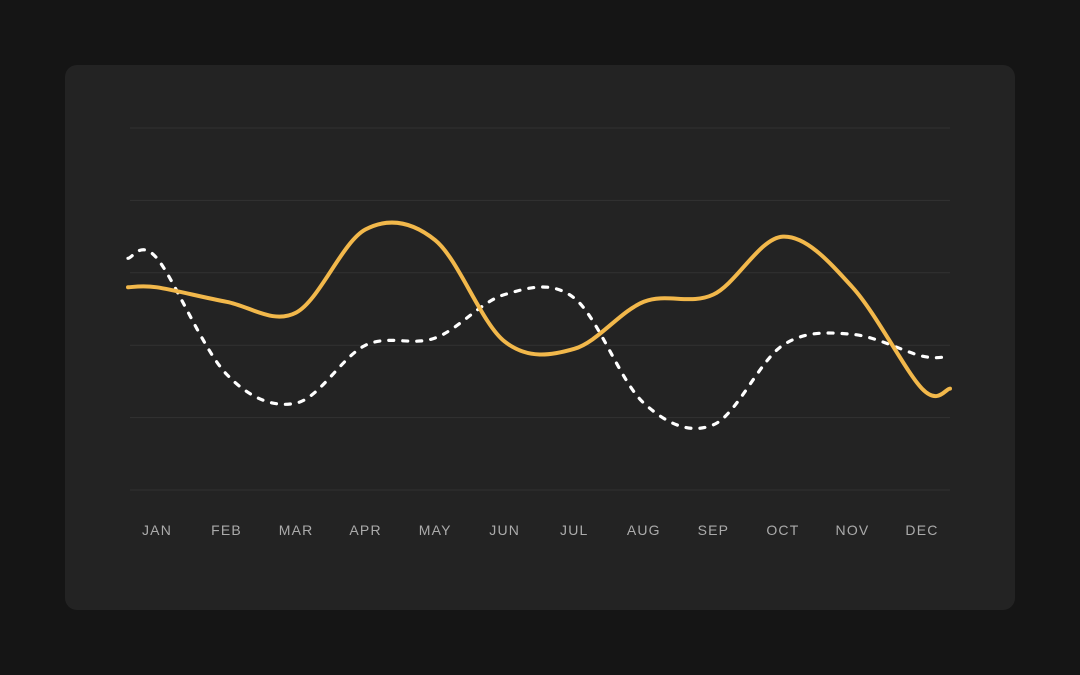  What do you see at coordinates (574, 530) in the screenshot?
I see `x-axis-label-jul: JUL` at bounding box center [574, 530].